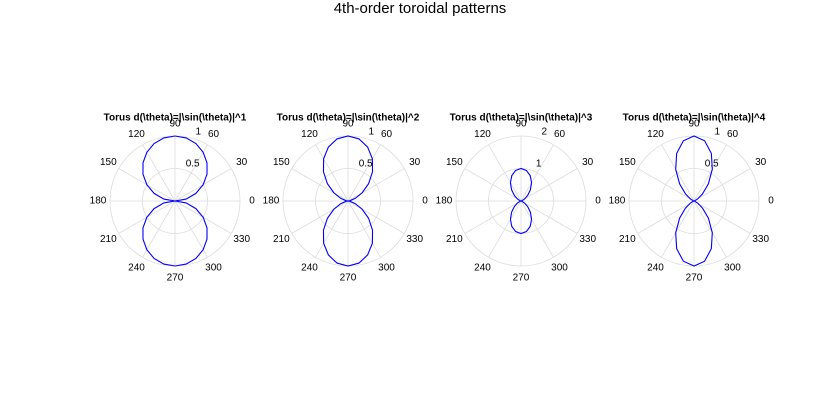 Image resolution: width=840 pixels, height=420 pixels. I want to click on subplot-title: Torus d(\theta)=|\sin(\theta)|^3, so click(521, 118).